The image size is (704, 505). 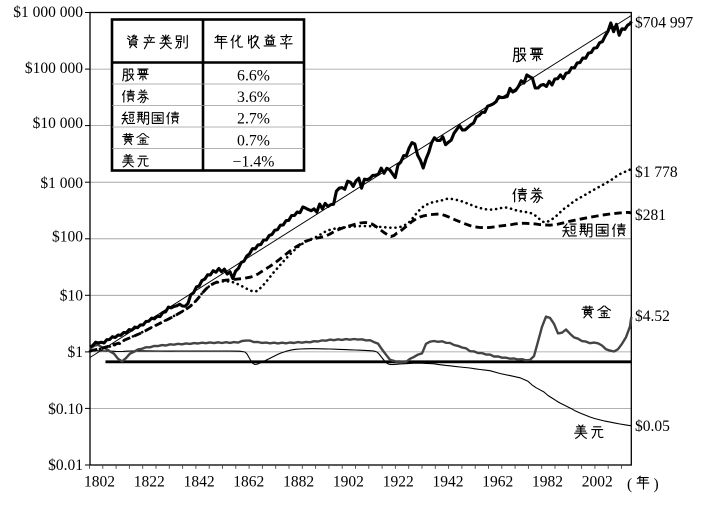 I want to click on svg-text: $4.52, so click(x=652, y=316).